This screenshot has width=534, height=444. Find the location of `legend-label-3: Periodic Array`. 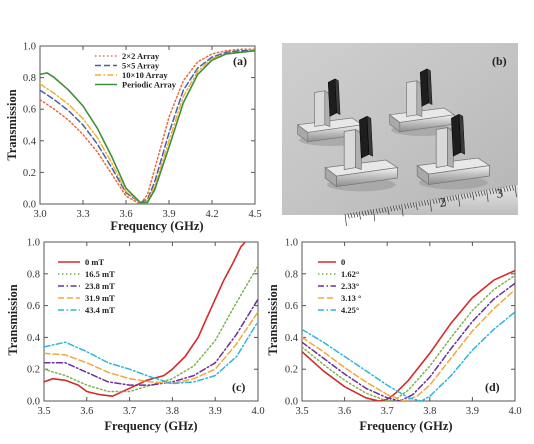

legend-label-3: Periodic Array is located at coordinates (149, 85).